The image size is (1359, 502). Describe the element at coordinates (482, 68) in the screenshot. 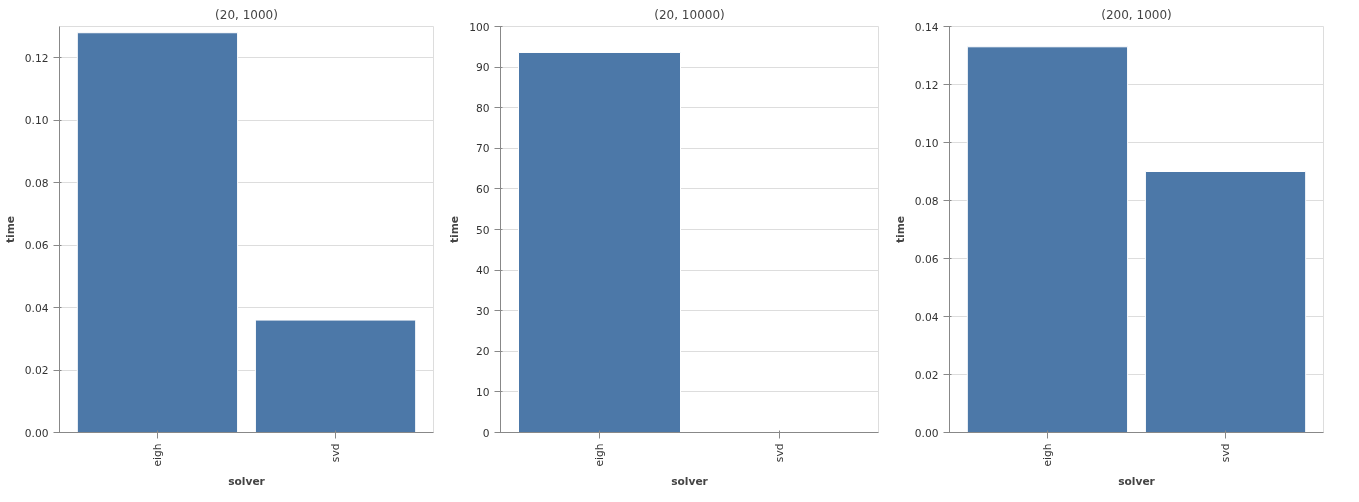

I see `y-tick-label: 90` at that location.